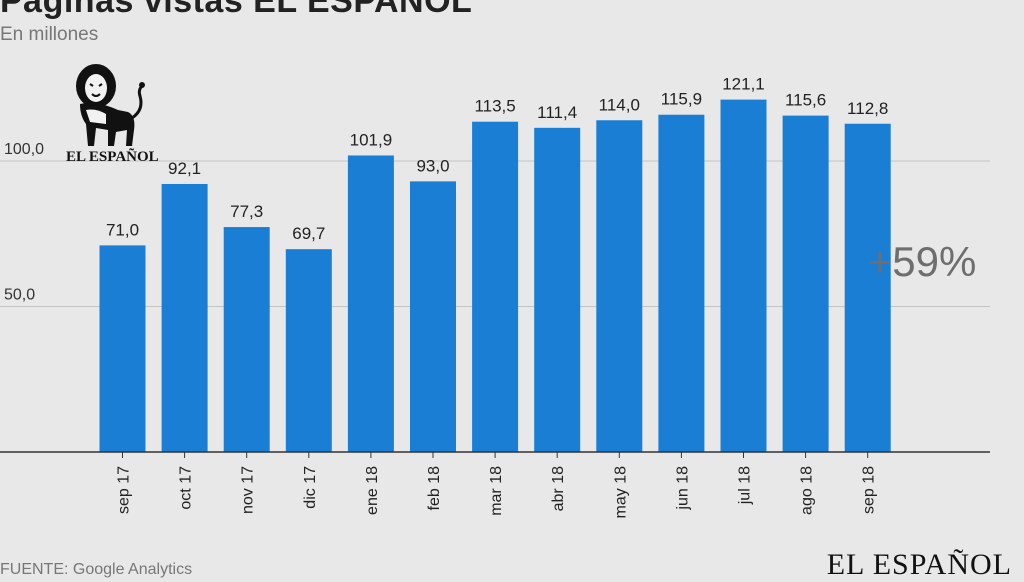 The width and height of the screenshot is (1024, 582). I want to click on x-tick-label: mar 18, so click(496, 491).